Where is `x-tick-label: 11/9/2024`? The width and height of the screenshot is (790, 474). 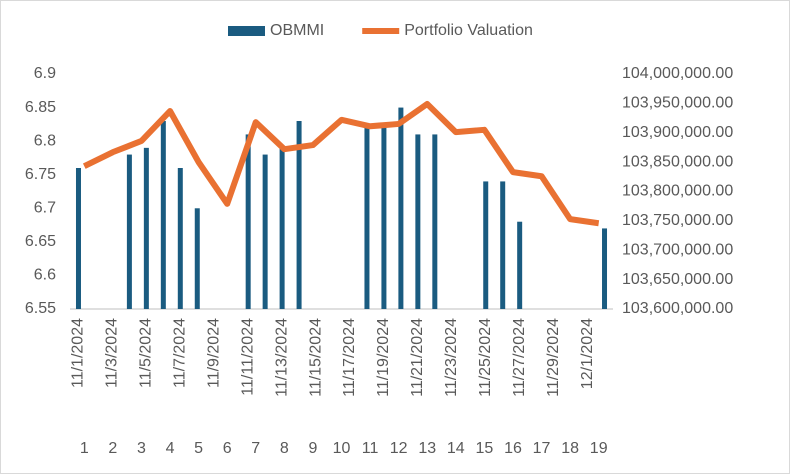
x-tick-label: 11/9/2024 is located at coordinates (213, 353).